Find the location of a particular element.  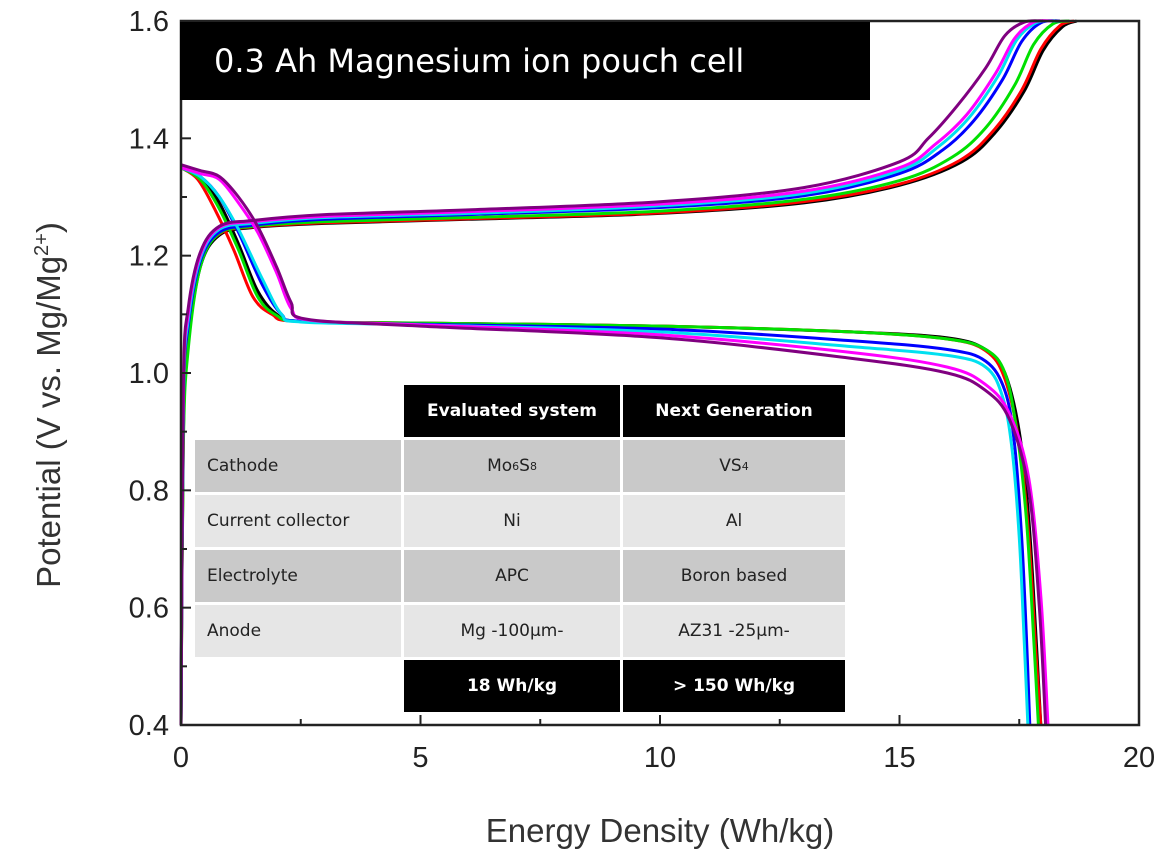

y-tick-label: 0.6 is located at coordinates (149, 609).